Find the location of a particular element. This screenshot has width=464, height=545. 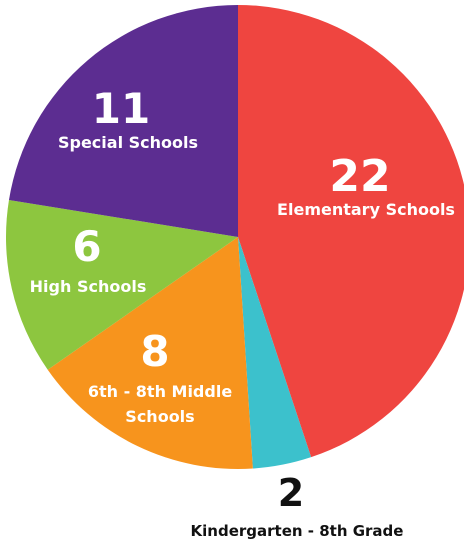

value-label-k8: 2 is located at coordinates (291, 493).